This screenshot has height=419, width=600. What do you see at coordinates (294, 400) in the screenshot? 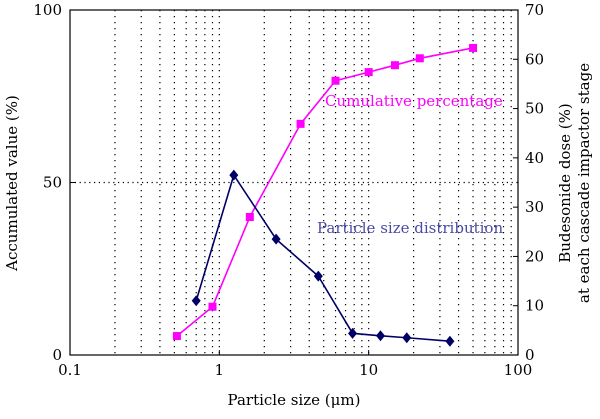
I see `x-axis-title: Particle size (μm)` at bounding box center [294, 400].